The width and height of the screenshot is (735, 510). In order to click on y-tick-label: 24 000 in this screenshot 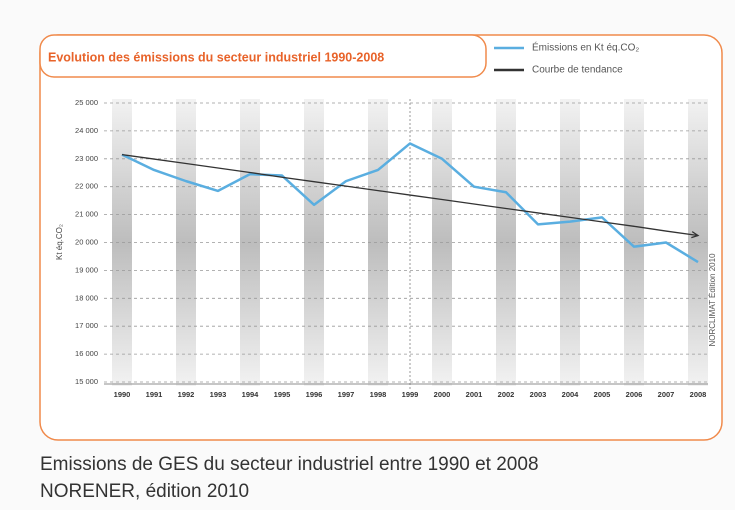, I will do `click(86, 130)`.